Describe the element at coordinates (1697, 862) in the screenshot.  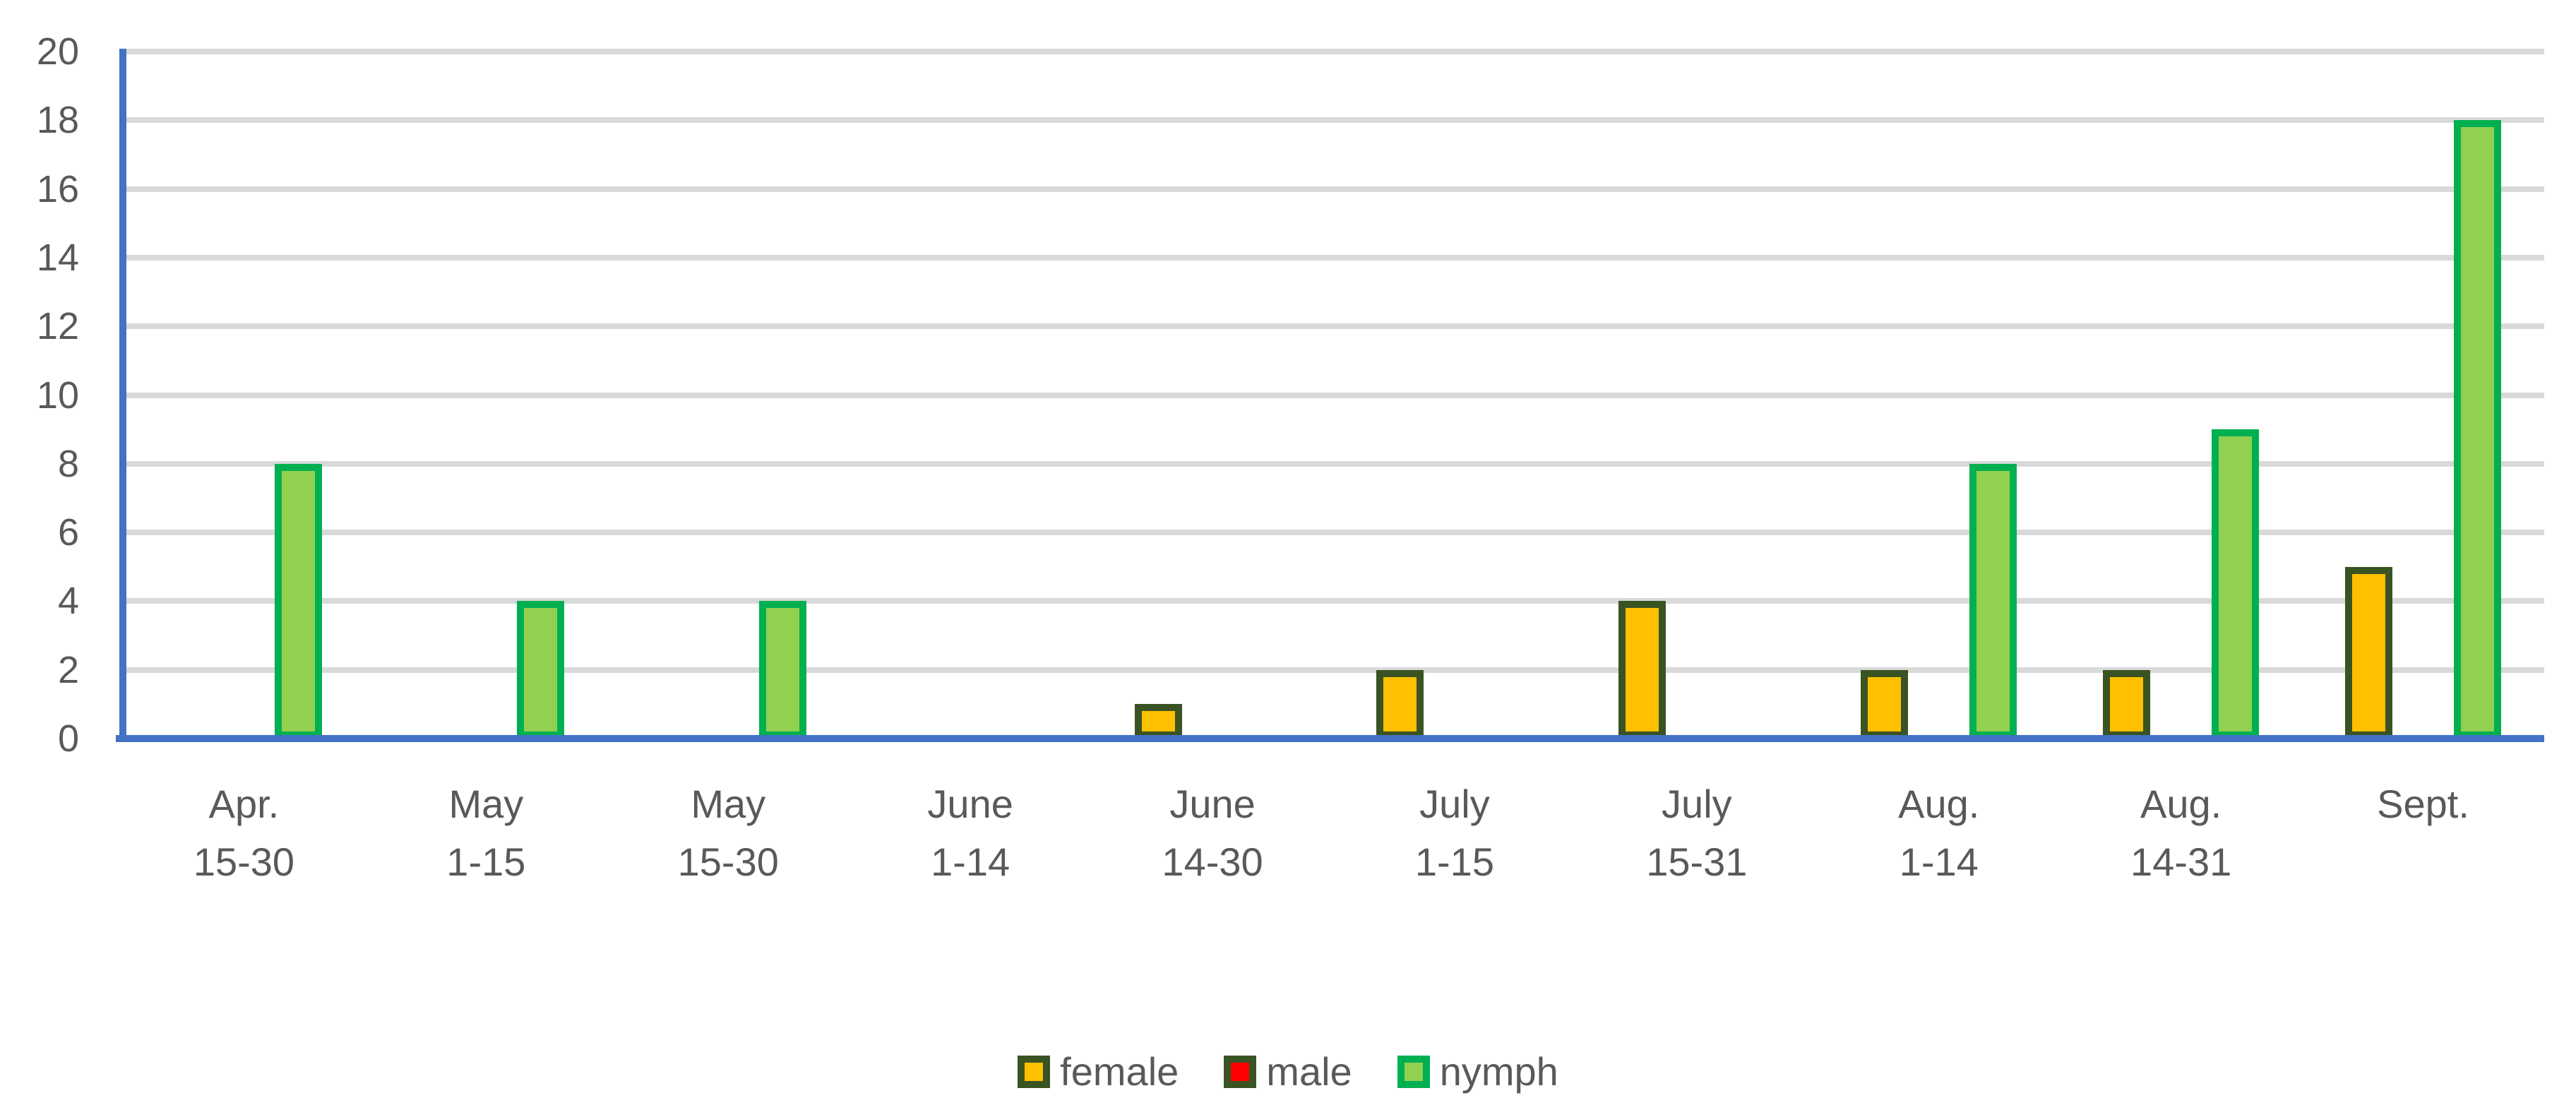
I see `x-category-label-line: 15-31` at that location.